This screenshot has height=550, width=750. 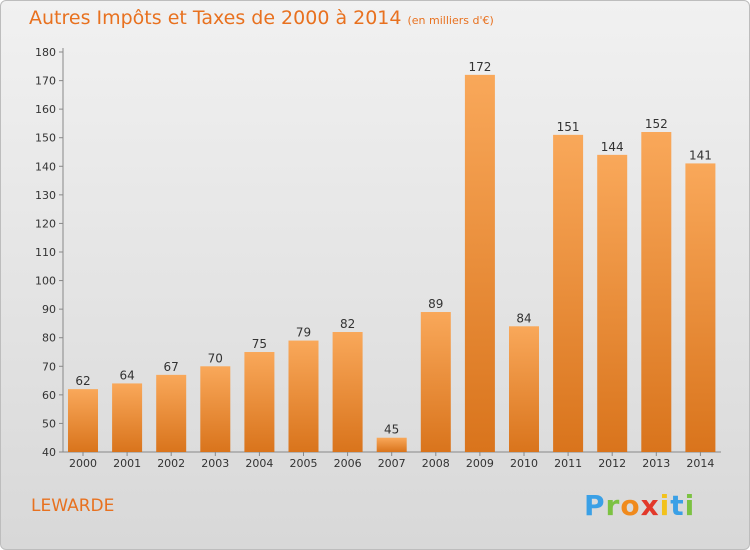 I want to click on x-tick-label: 2003, so click(x=215, y=463).